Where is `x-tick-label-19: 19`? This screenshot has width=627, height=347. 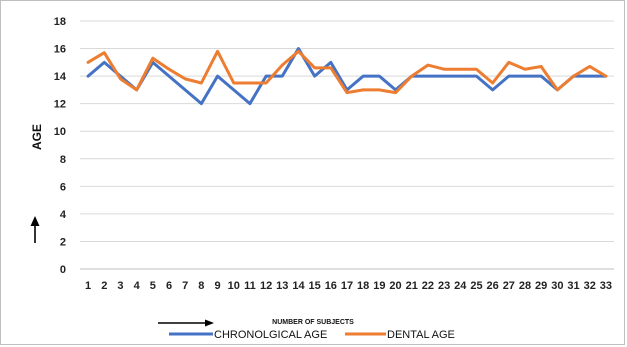
x-tick-label-19: 19 is located at coordinates (379, 286).